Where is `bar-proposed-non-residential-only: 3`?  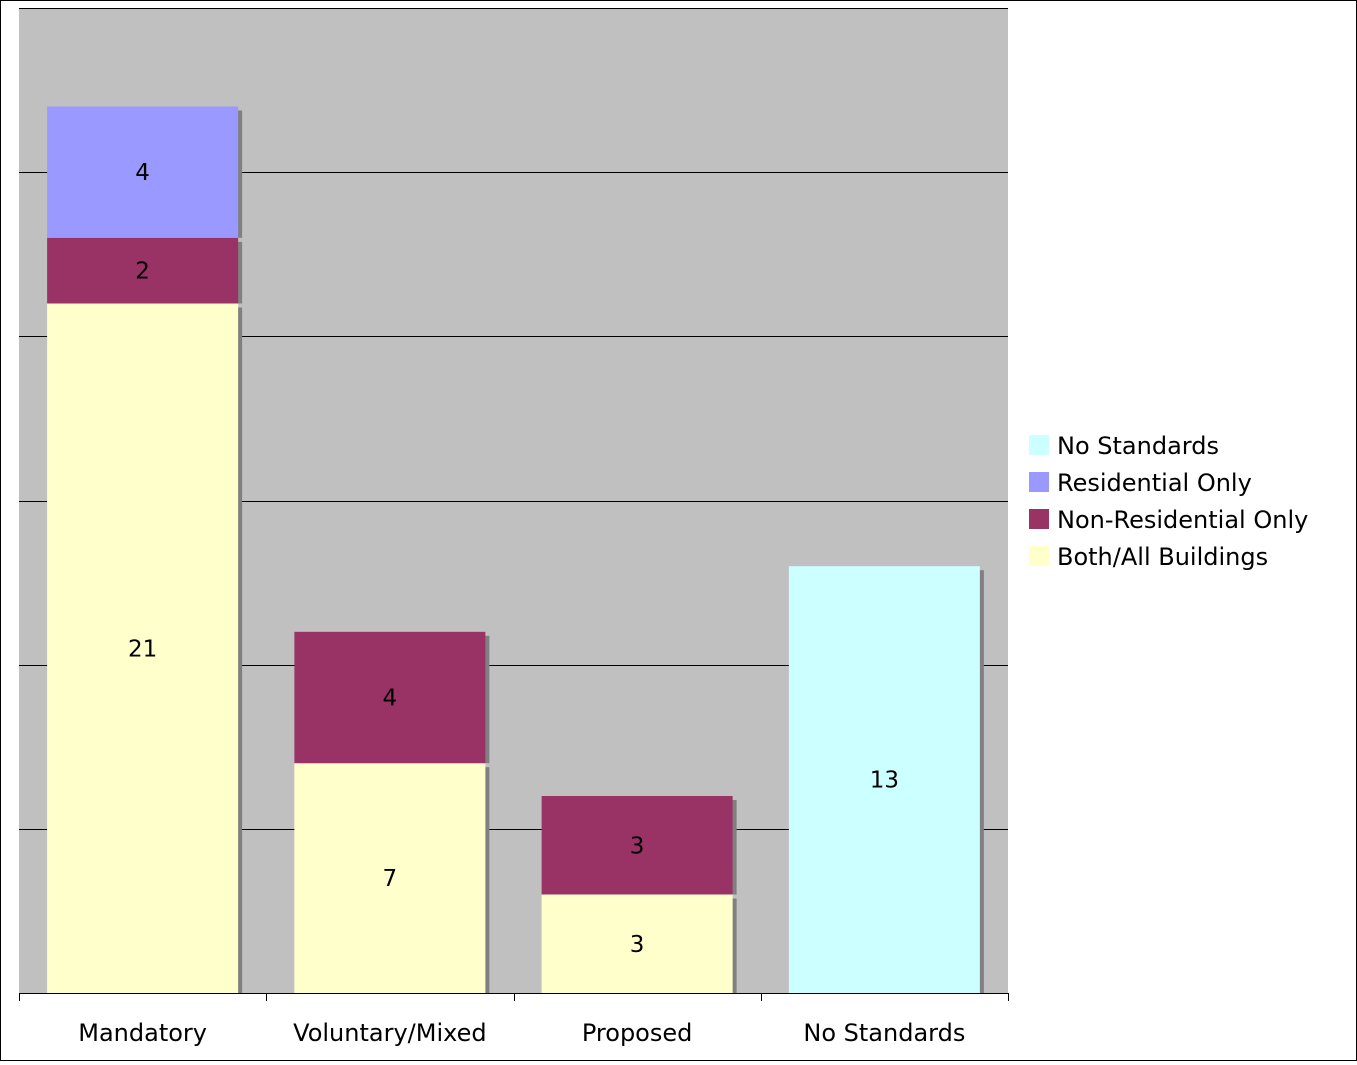 bar-proposed-non-residential-only: 3 is located at coordinates (639, 845).